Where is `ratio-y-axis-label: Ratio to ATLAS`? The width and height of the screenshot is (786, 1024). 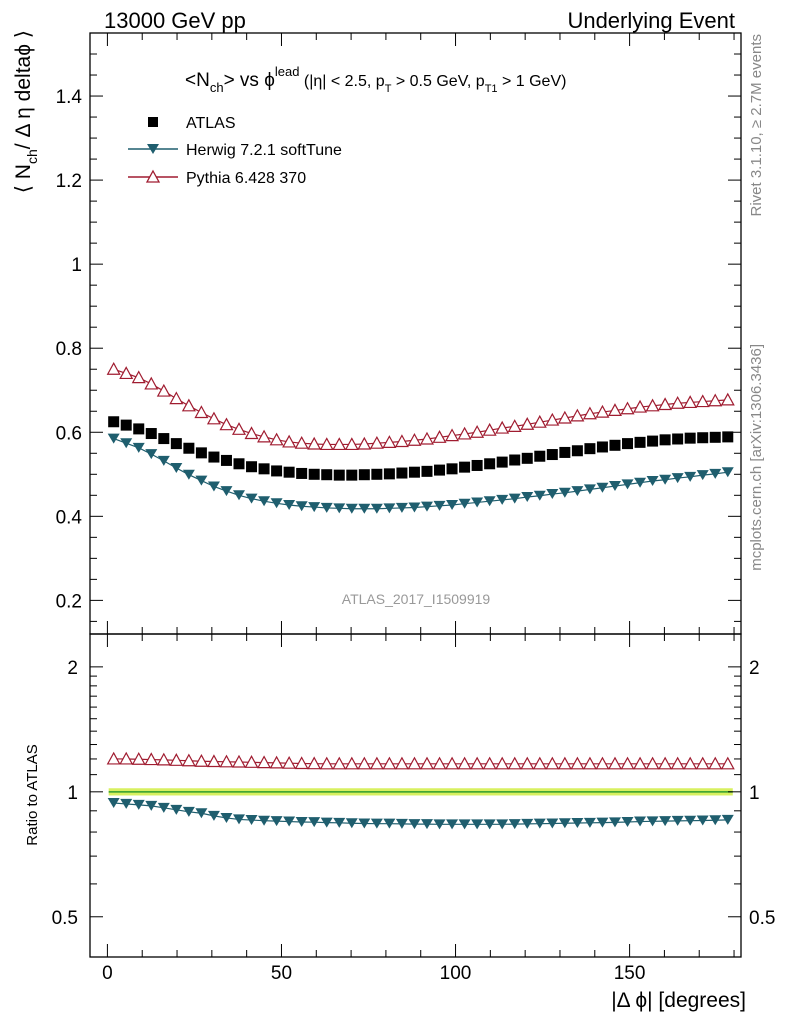 ratio-y-axis-label: Ratio to ATLAS is located at coordinates (32, 794).